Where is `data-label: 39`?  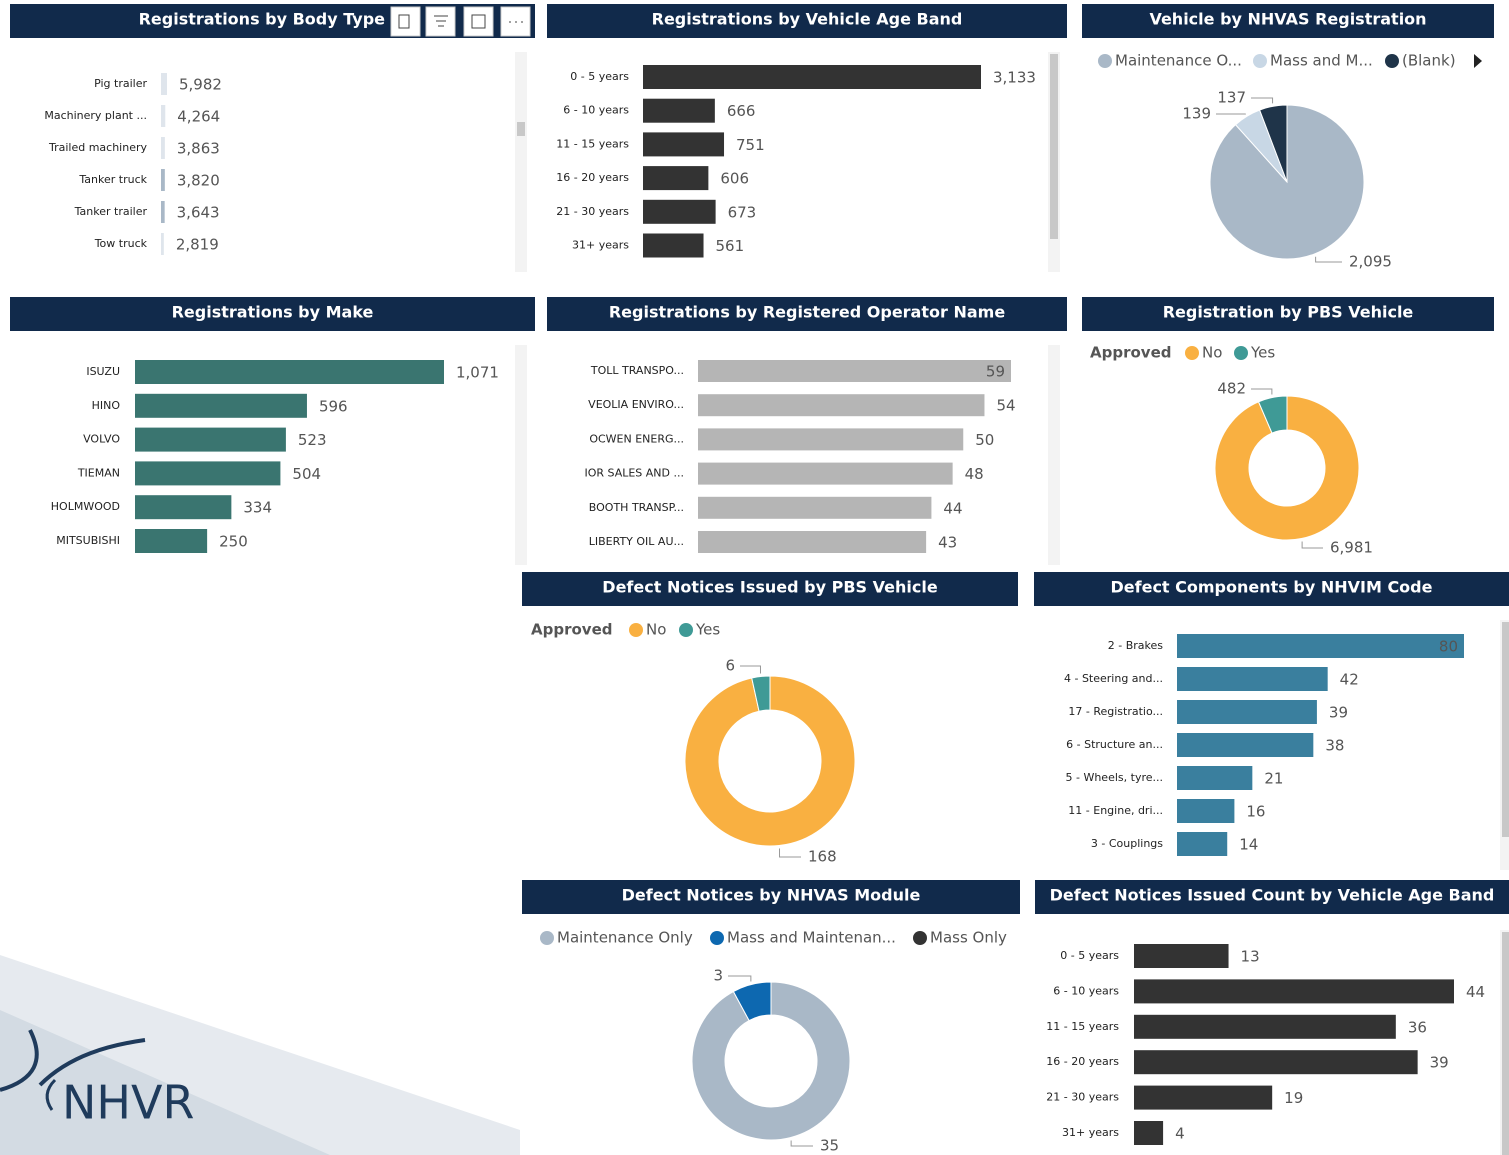
data-label: 39 is located at coordinates (1338, 713).